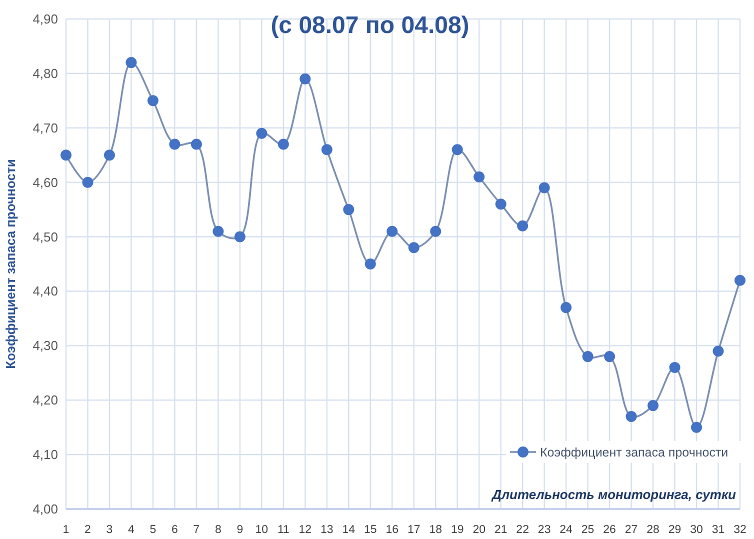  Describe the element at coordinates (45, 236) in the screenshot. I see `y-tick-label: 4,50` at that location.